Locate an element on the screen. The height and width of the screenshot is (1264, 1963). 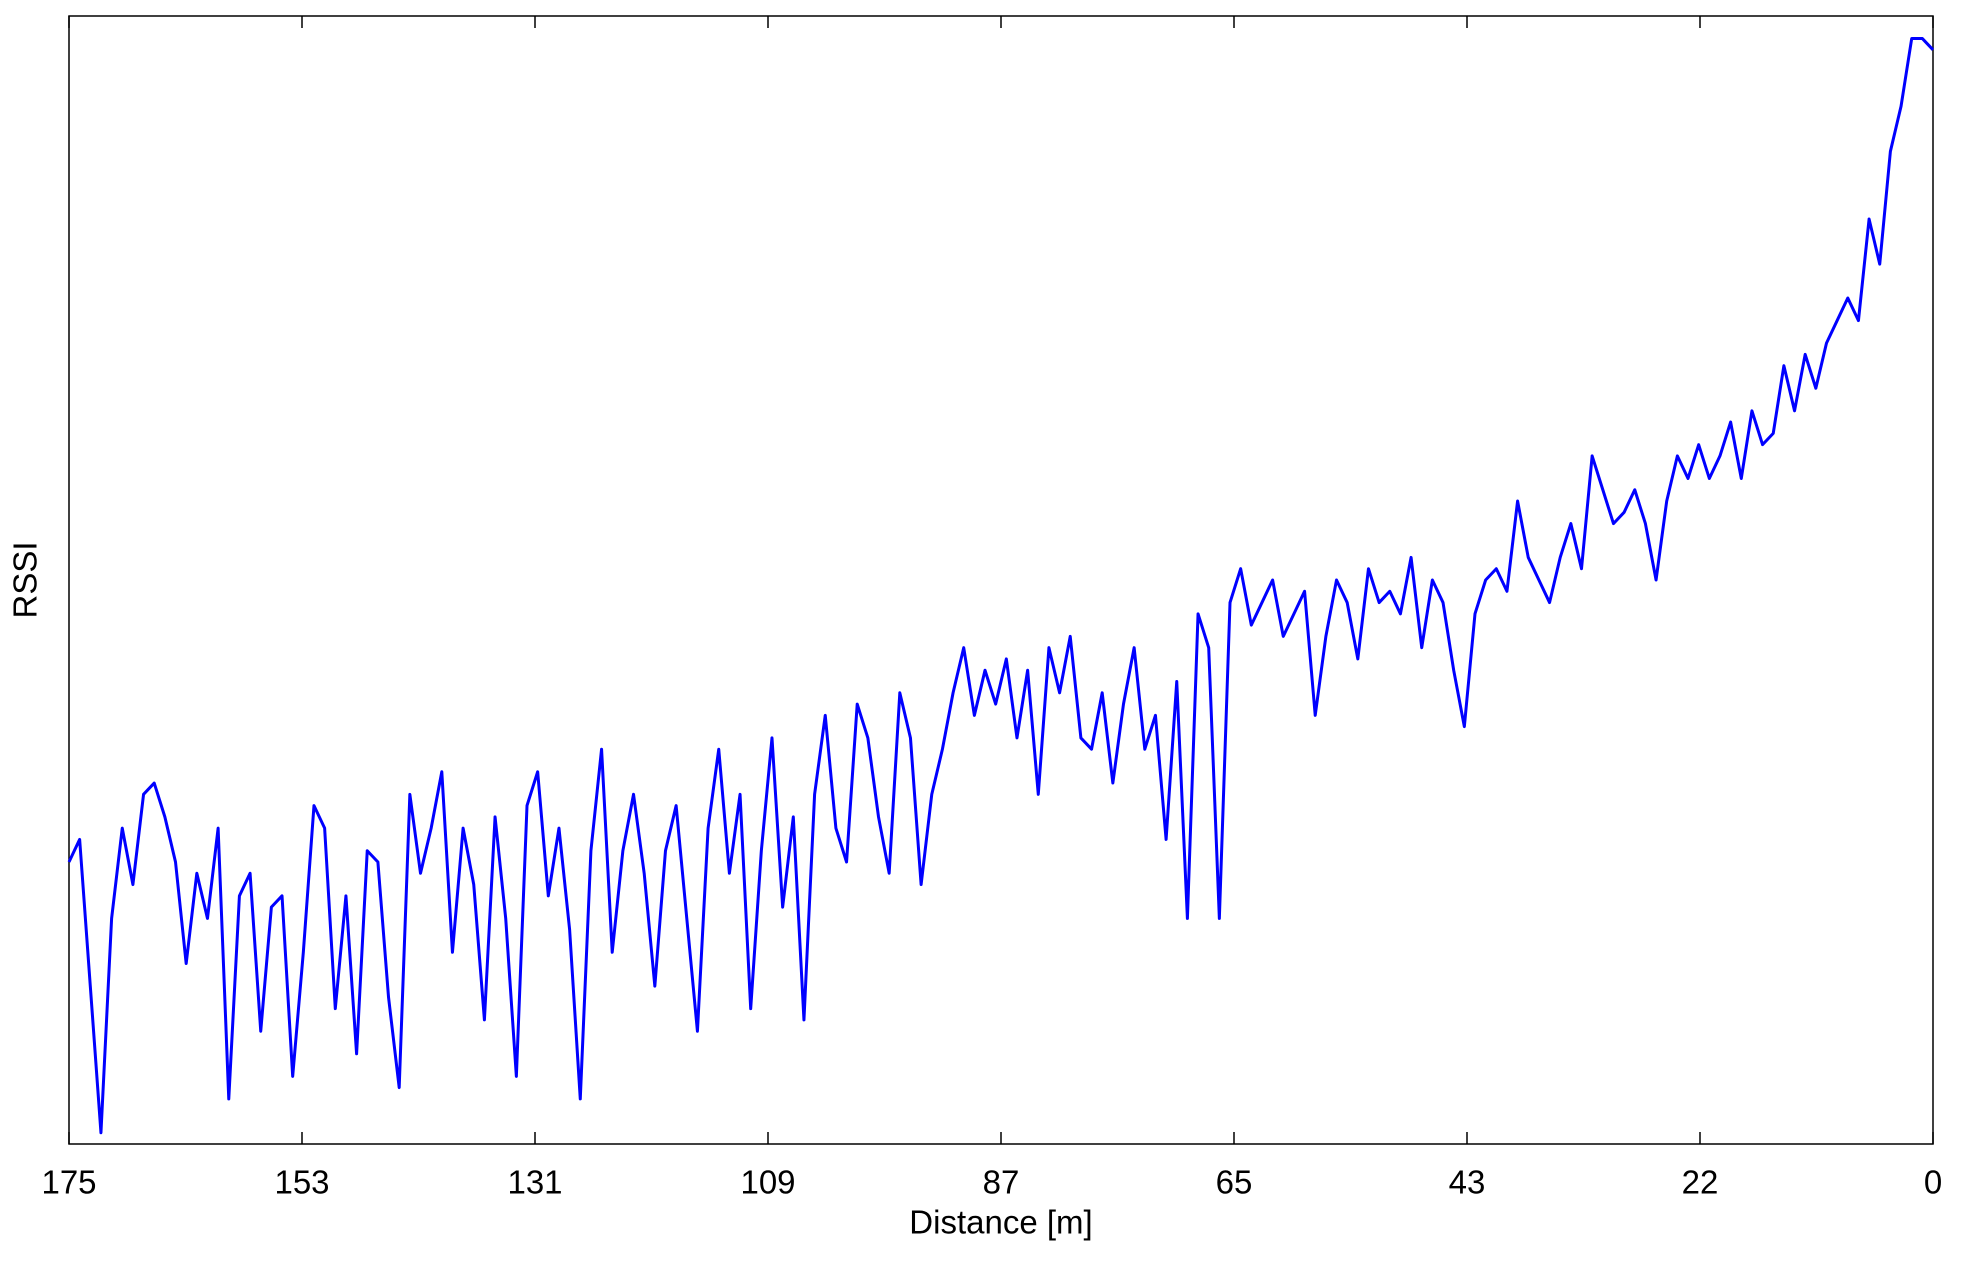
x-tick-label: 65 is located at coordinates (1234, 1182).